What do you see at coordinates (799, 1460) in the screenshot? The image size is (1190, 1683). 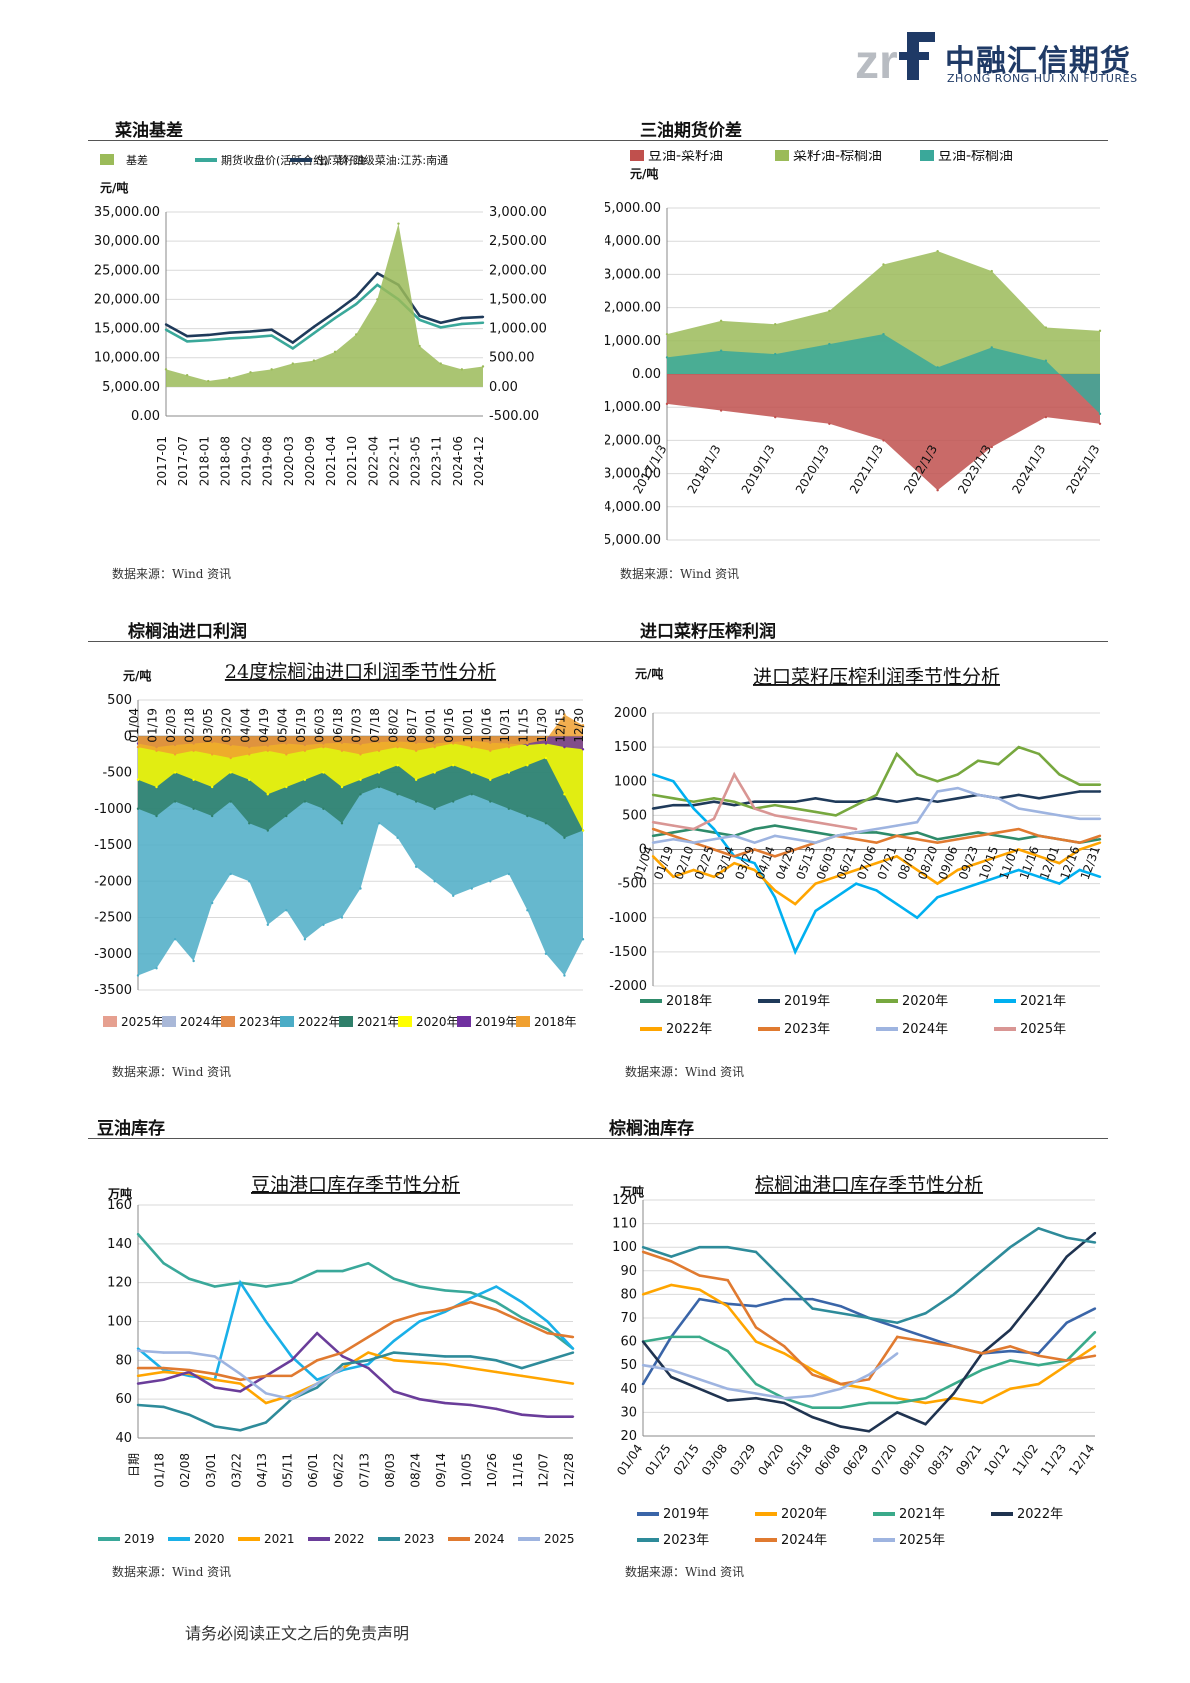 I see `x-tick-label: 05/18` at bounding box center [799, 1460].